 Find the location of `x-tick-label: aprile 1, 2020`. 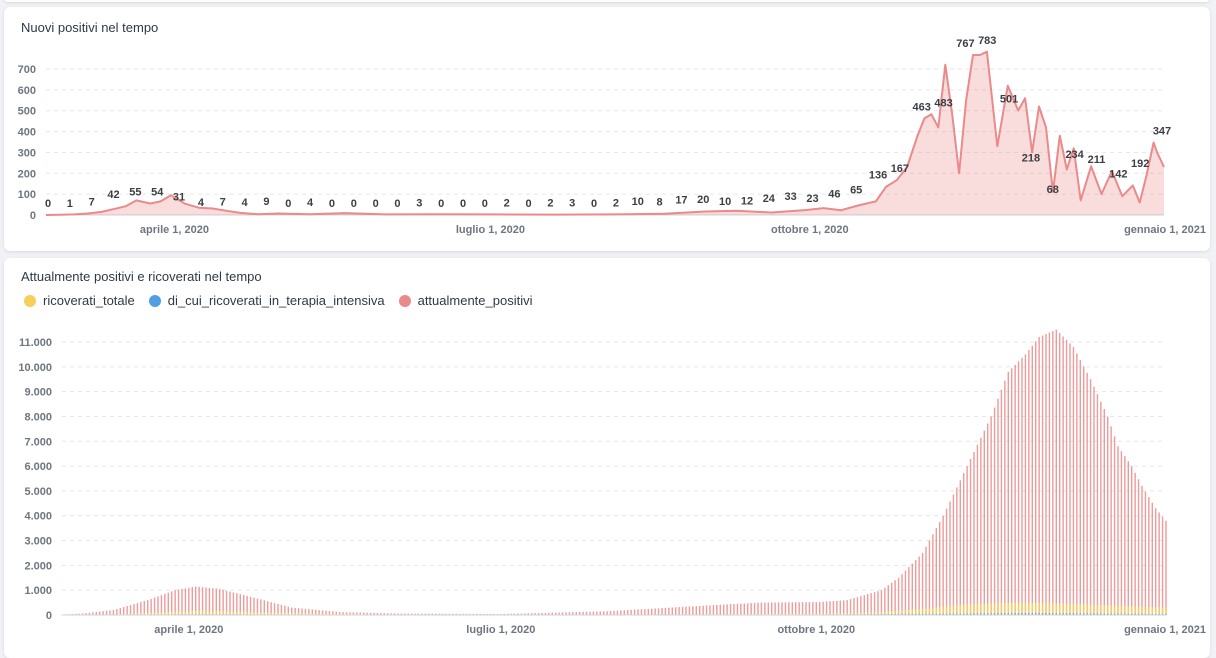

x-tick-label: aprile 1, 2020 is located at coordinates (188, 630).